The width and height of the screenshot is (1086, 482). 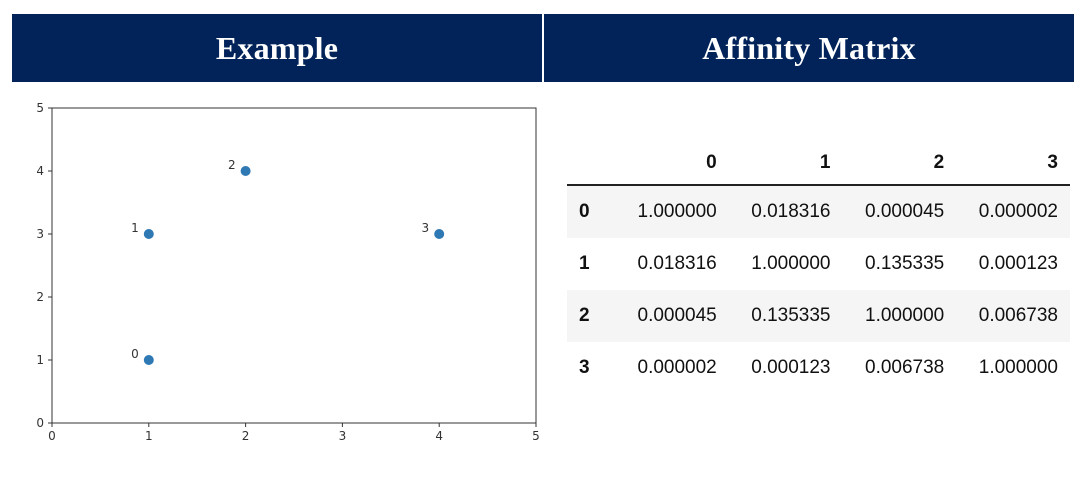 I want to click on affinity-matrix-header-title: Affinity Matrix, so click(x=809, y=47).